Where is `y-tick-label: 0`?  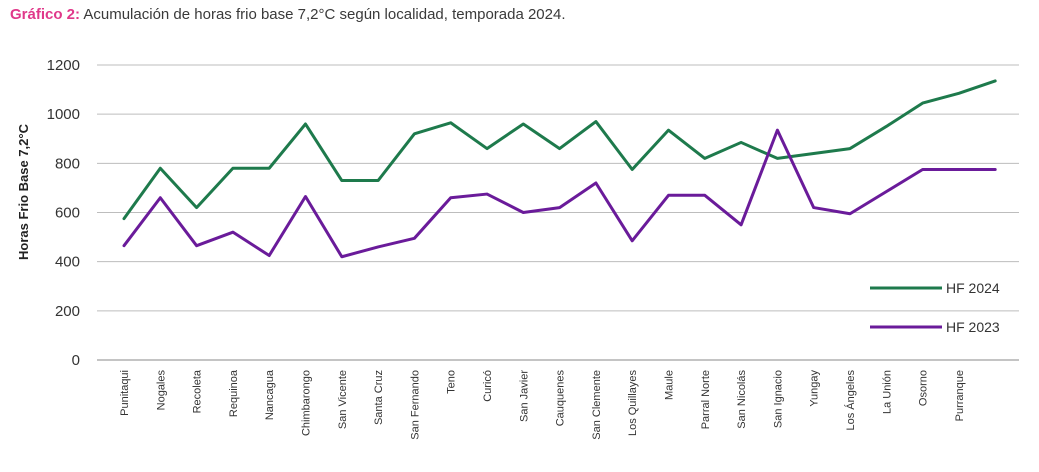
y-tick-label: 0 is located at coordinates (76, 360).